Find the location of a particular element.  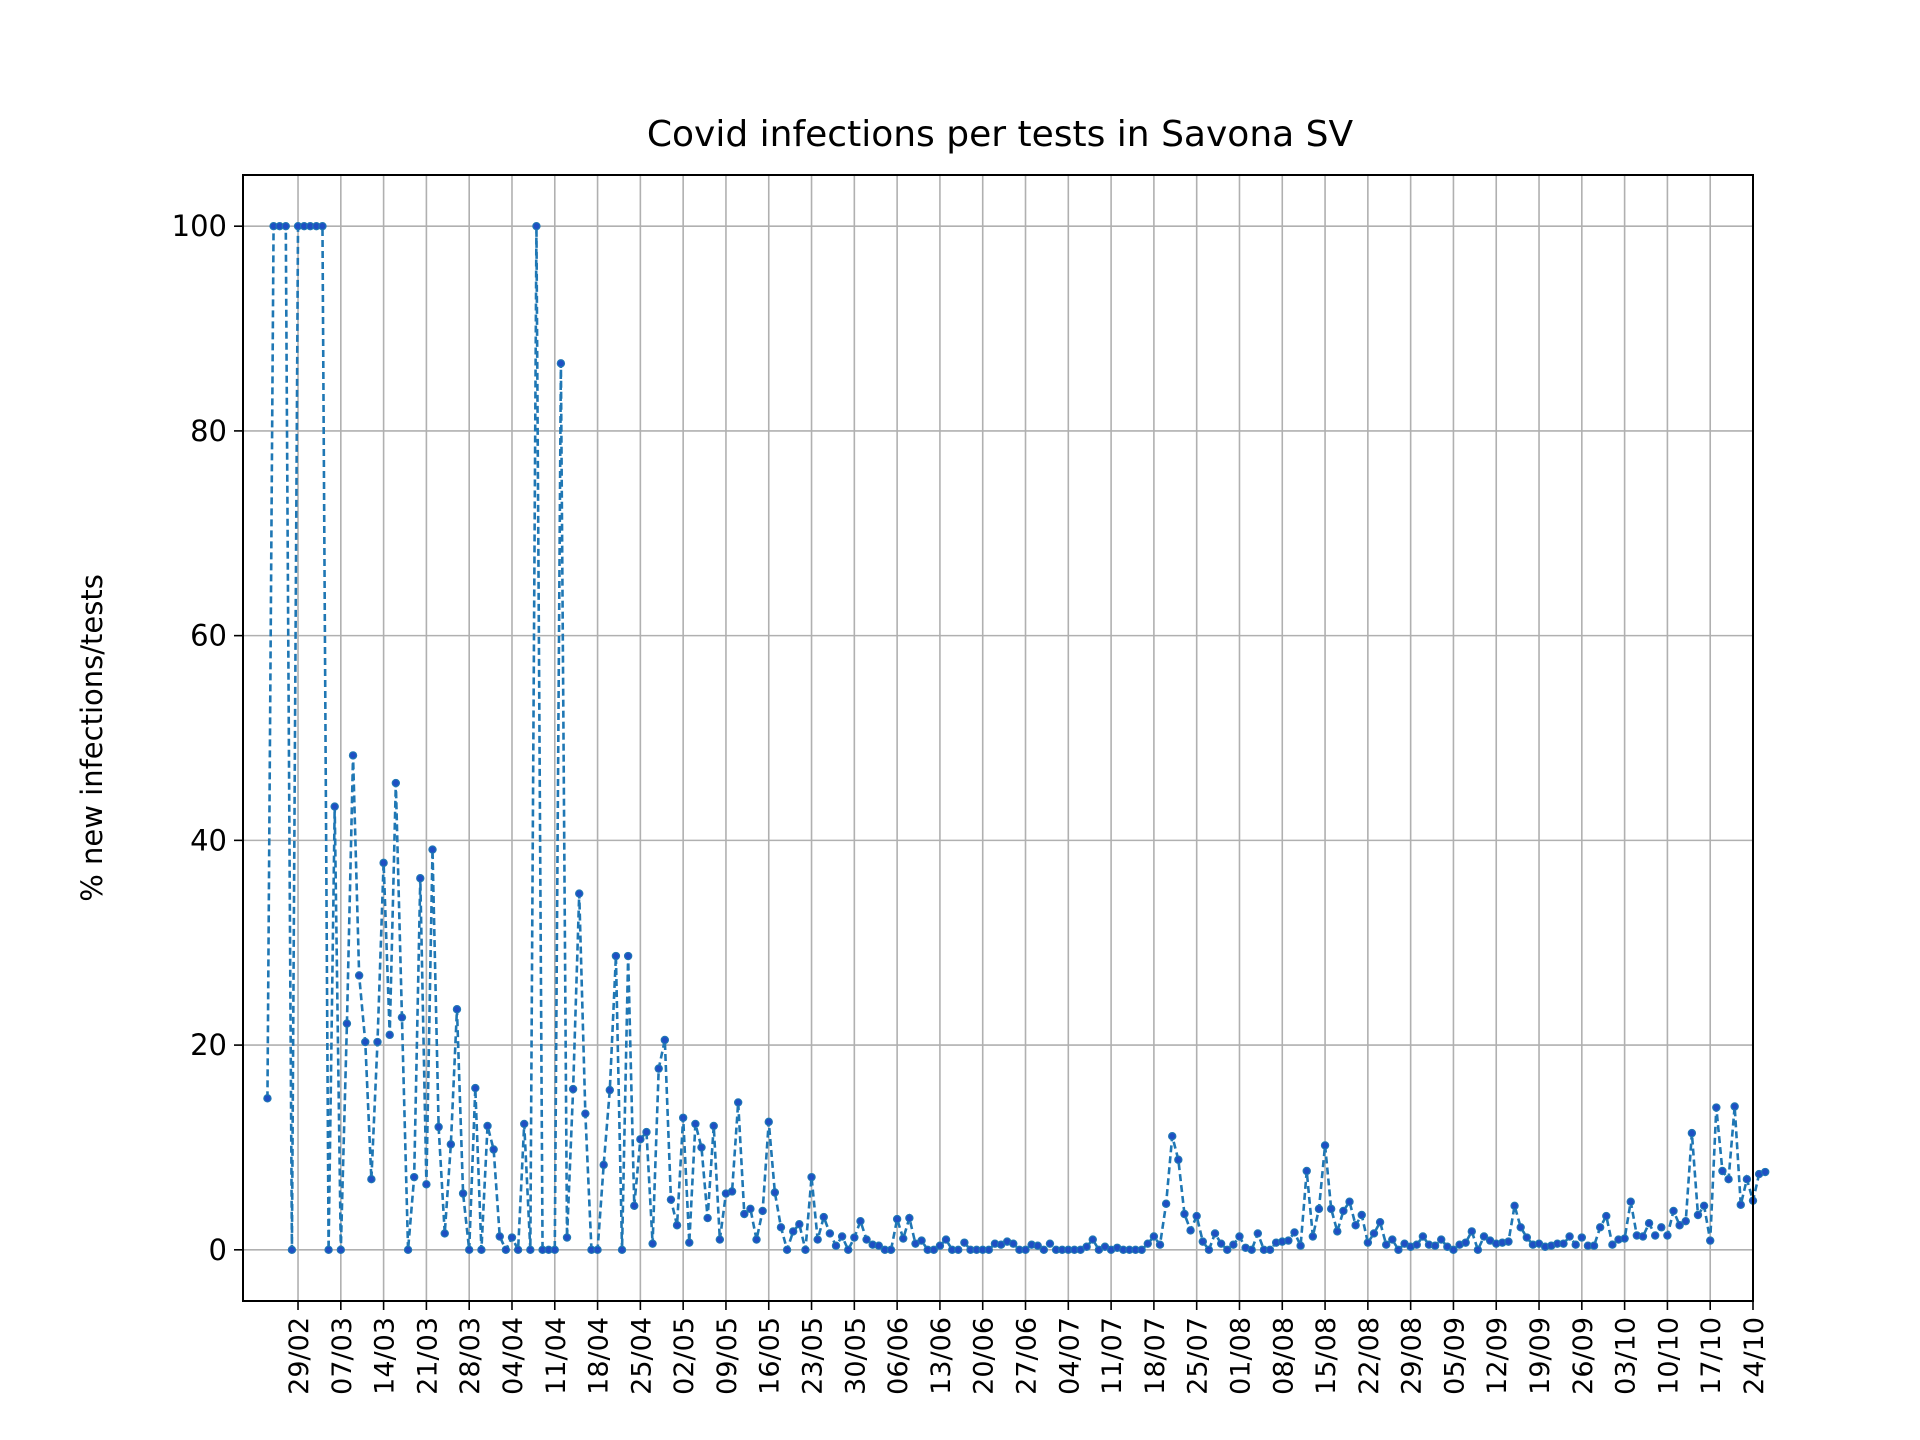

chart-title: Covid infections per tests in Savona SV is located at coordinates (1000, 134).